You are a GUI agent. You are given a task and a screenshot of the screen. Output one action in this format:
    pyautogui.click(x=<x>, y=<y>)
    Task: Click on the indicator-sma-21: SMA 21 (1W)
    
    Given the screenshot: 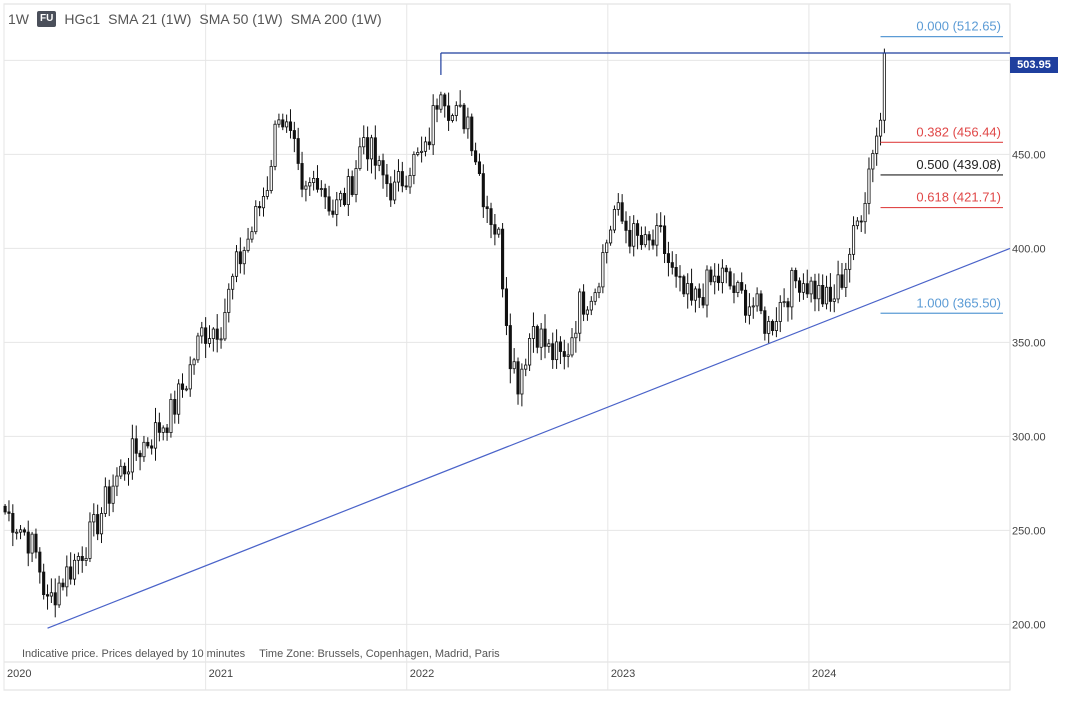 What is the action you would take?
    pyautogui.click(x=150, y=19)
    